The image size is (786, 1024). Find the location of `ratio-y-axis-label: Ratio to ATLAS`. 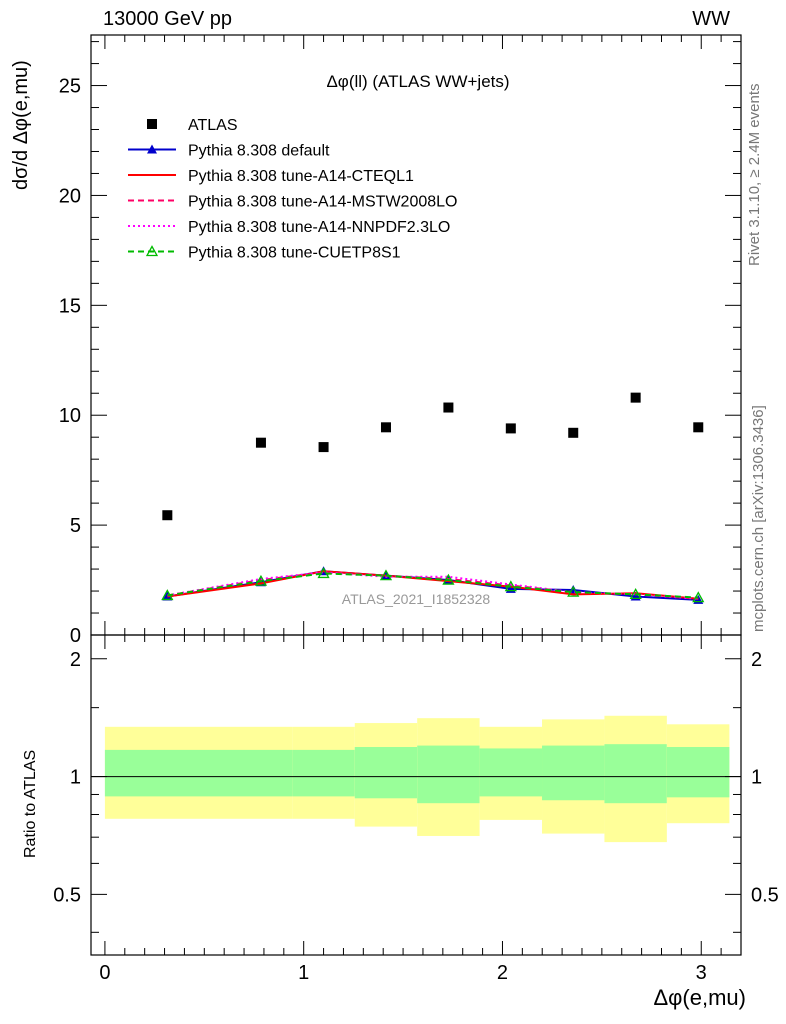

ratio-y-axis-label: Ratio to ATLAS is located at coordinates (30, 803).